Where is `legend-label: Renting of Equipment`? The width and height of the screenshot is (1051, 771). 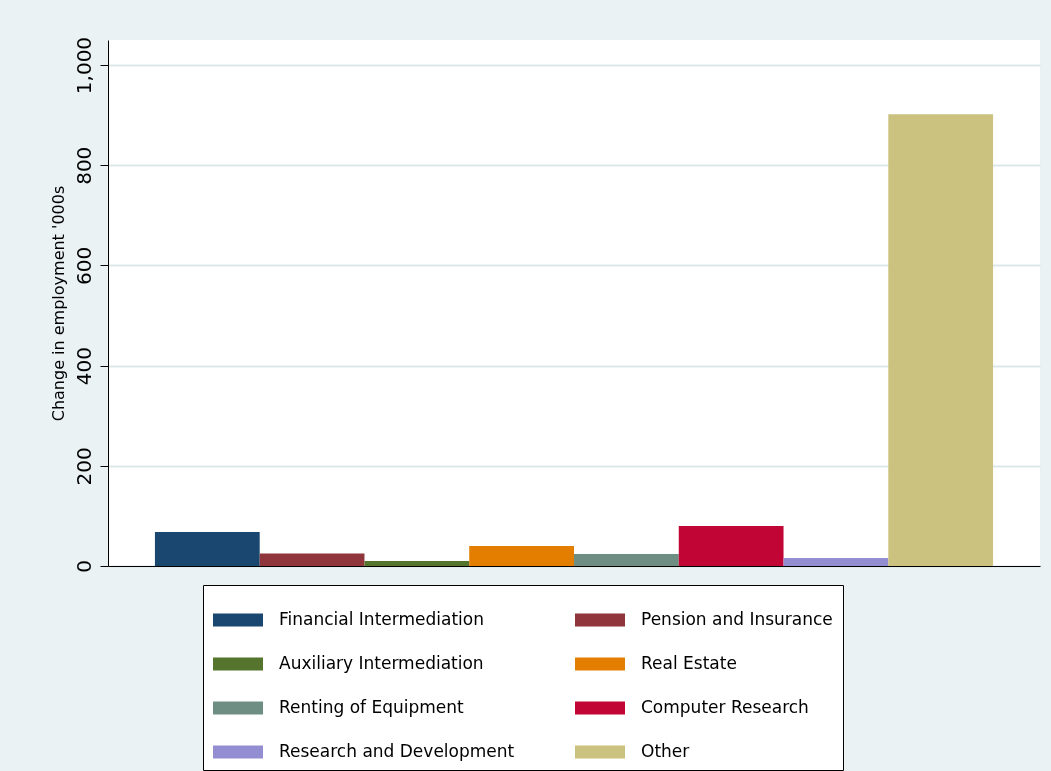
legend-label: Renting of Equipment is located at coordinates (372, 707).